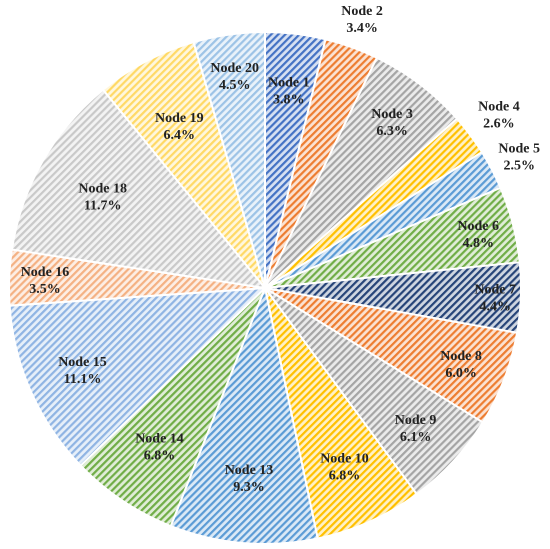 The width and height of the screenshot is (550, 549). Describe the element at coordinates (289, 100) in the screenshot. I see `slice-label-value: 3.8%` at that location.